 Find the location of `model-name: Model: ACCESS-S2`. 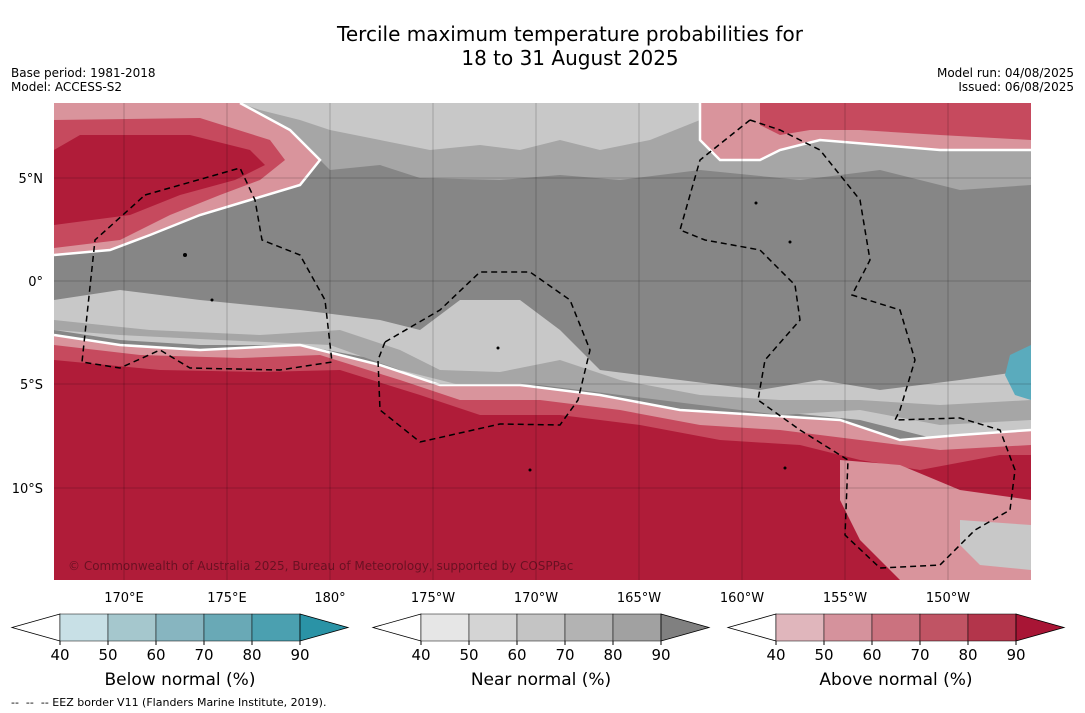

model-name: Model: ACCESS-S2 is located at coordinates (67, 87).